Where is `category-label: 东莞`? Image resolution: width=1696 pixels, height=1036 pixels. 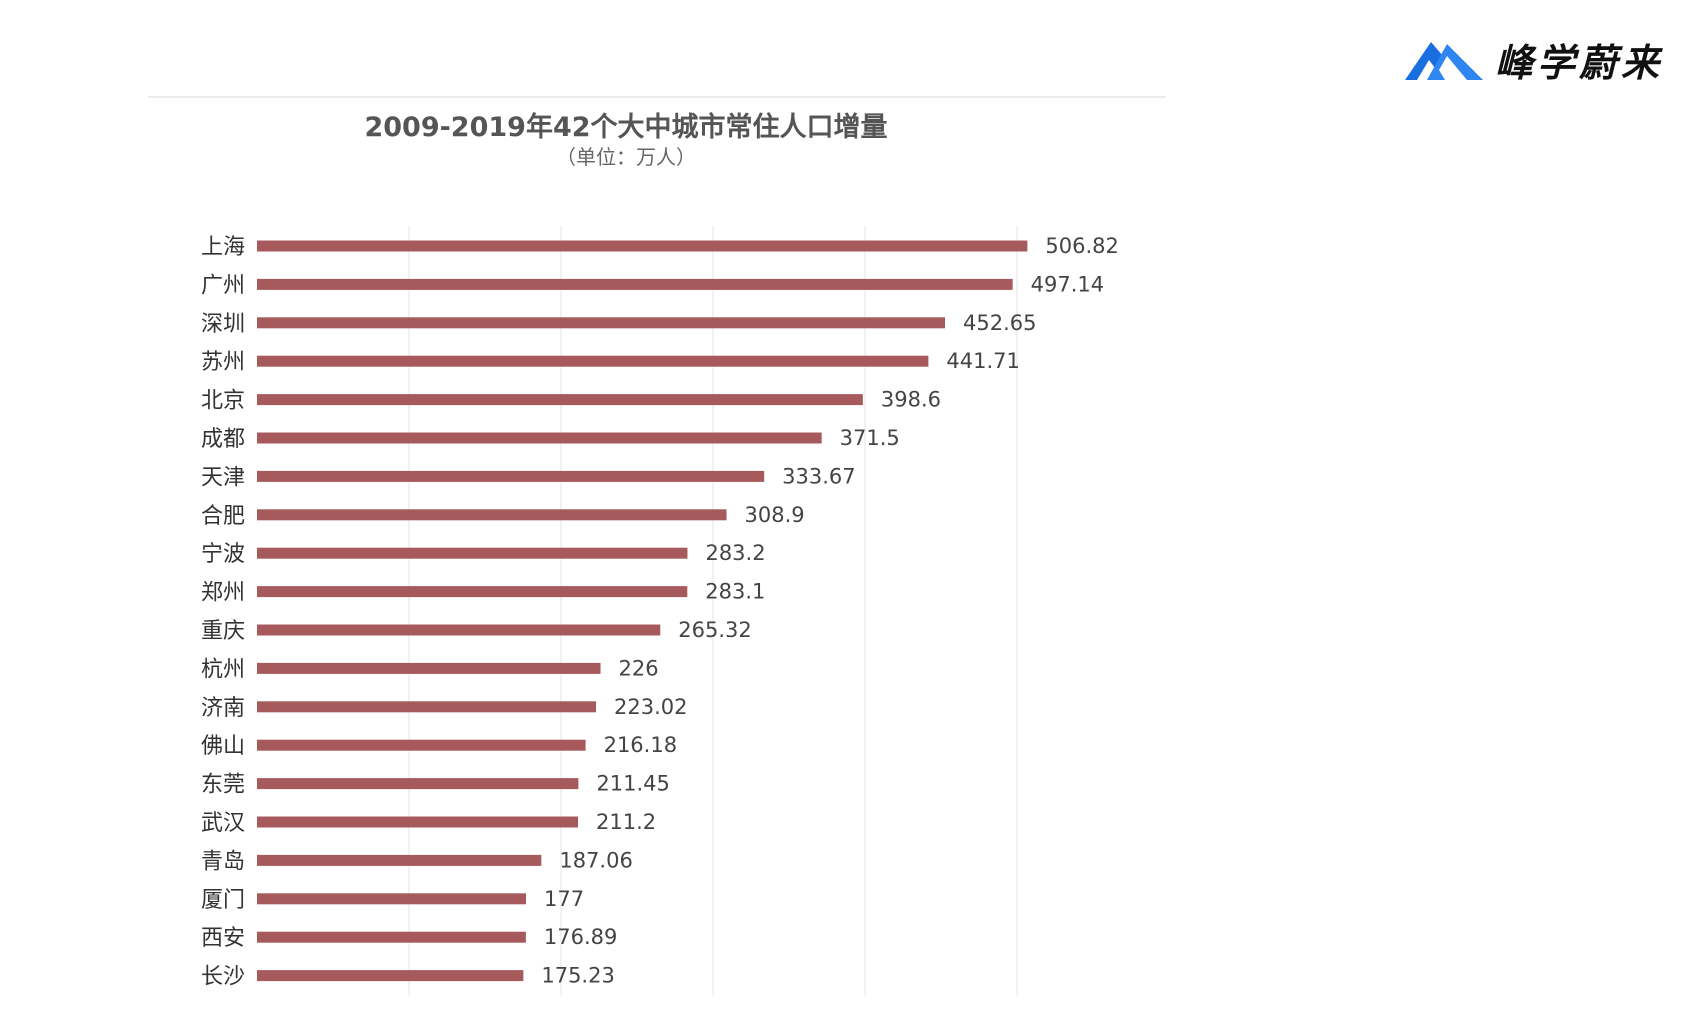 category-label: 东莞 is located at coordinates (223, 785).